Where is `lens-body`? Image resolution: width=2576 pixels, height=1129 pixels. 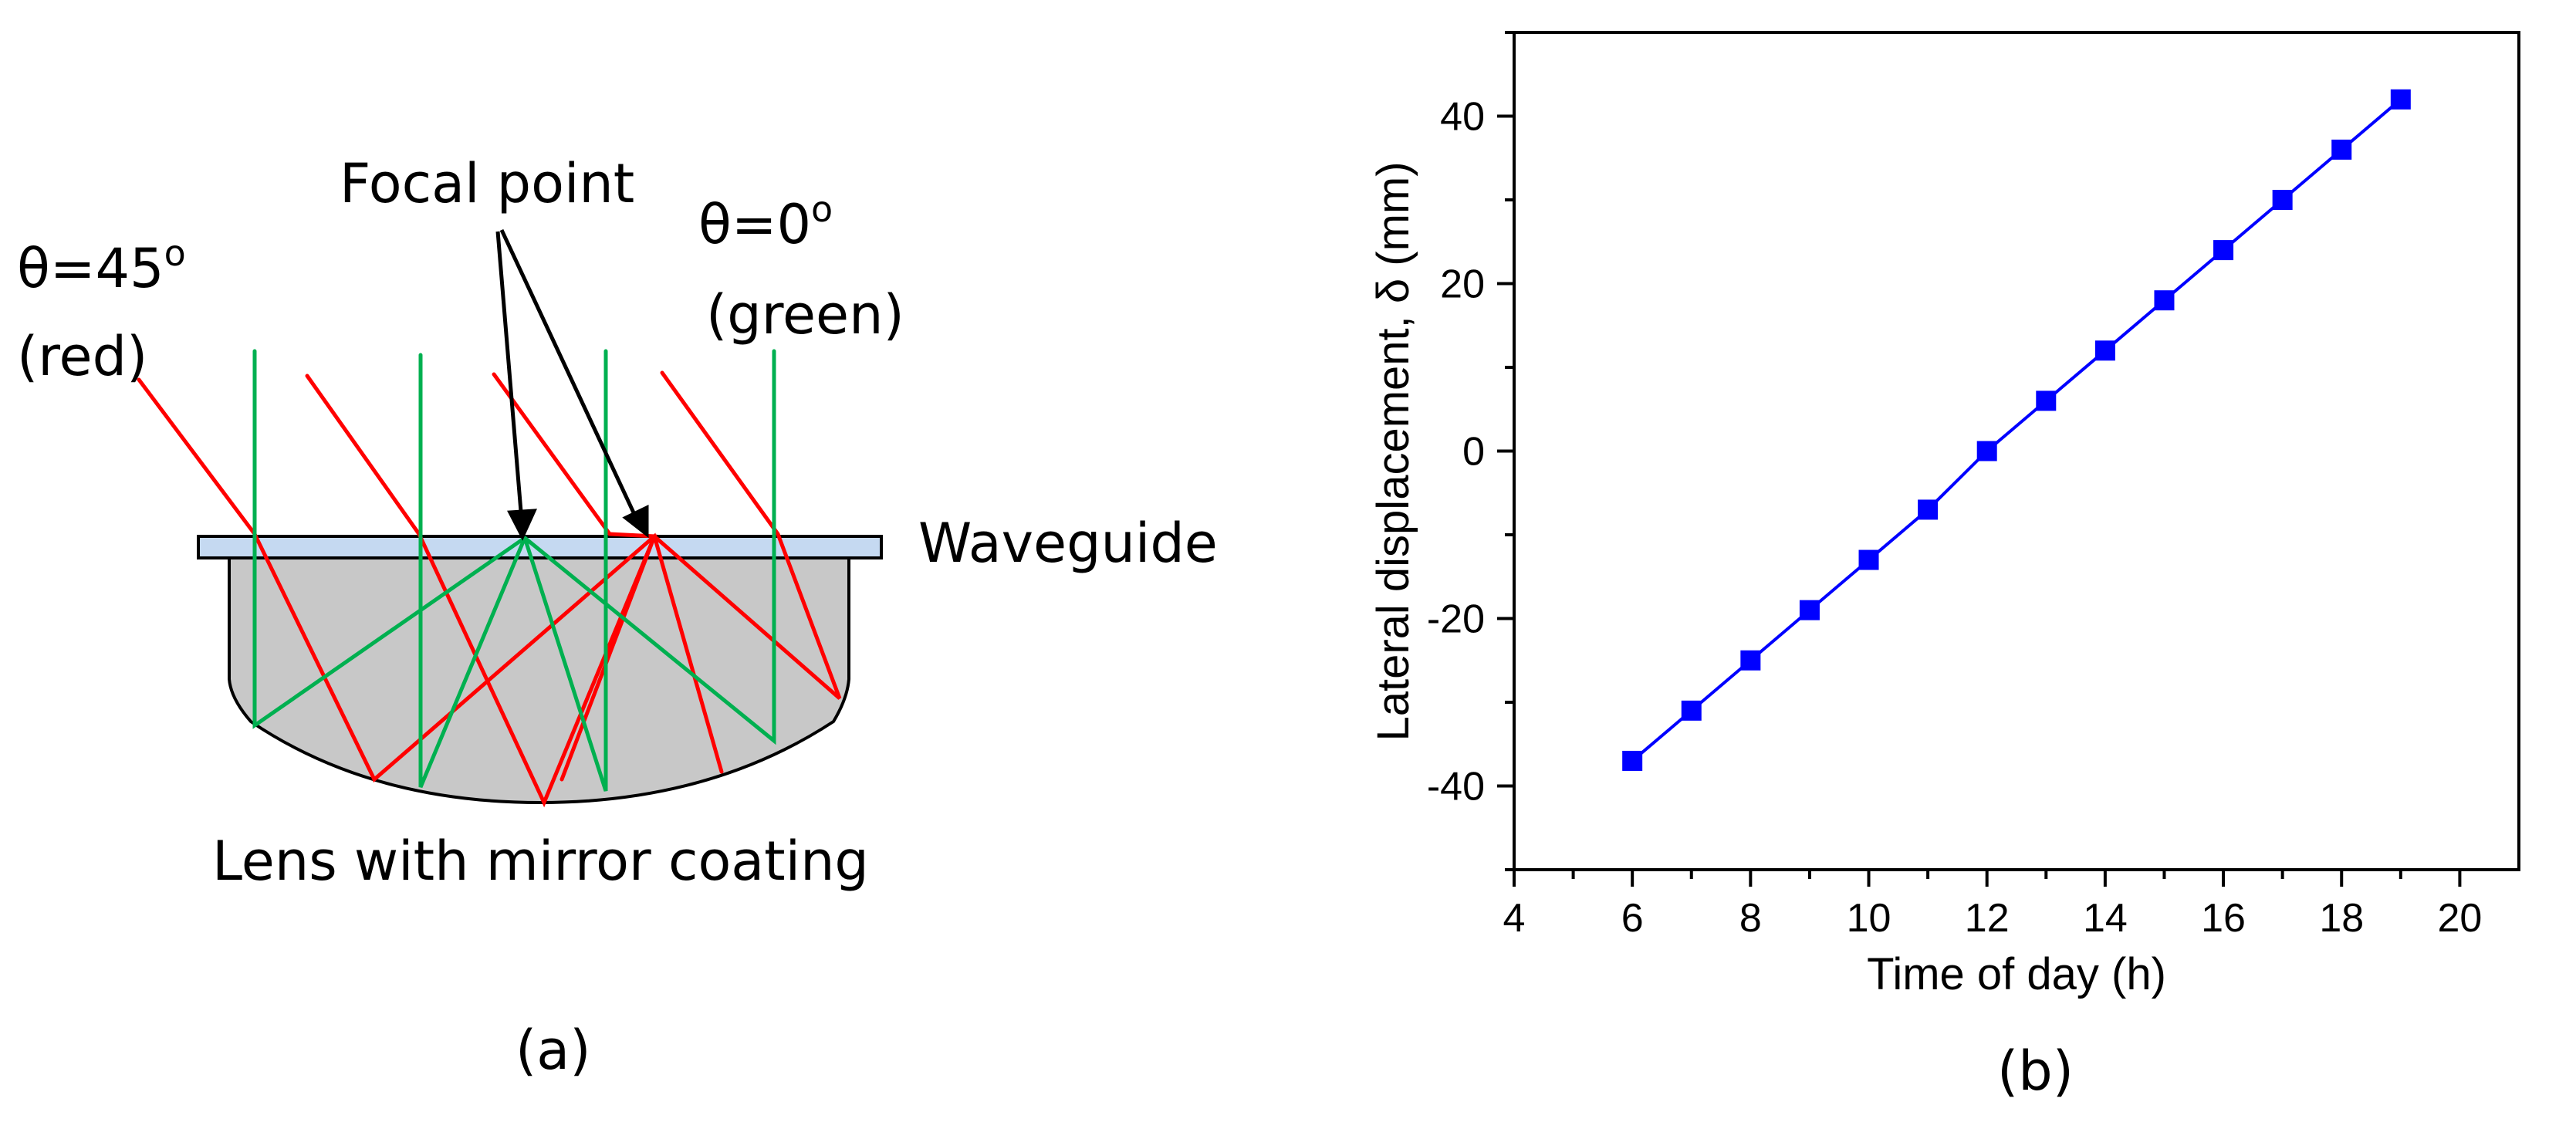 lens-body is located at coordinates (539, 679).